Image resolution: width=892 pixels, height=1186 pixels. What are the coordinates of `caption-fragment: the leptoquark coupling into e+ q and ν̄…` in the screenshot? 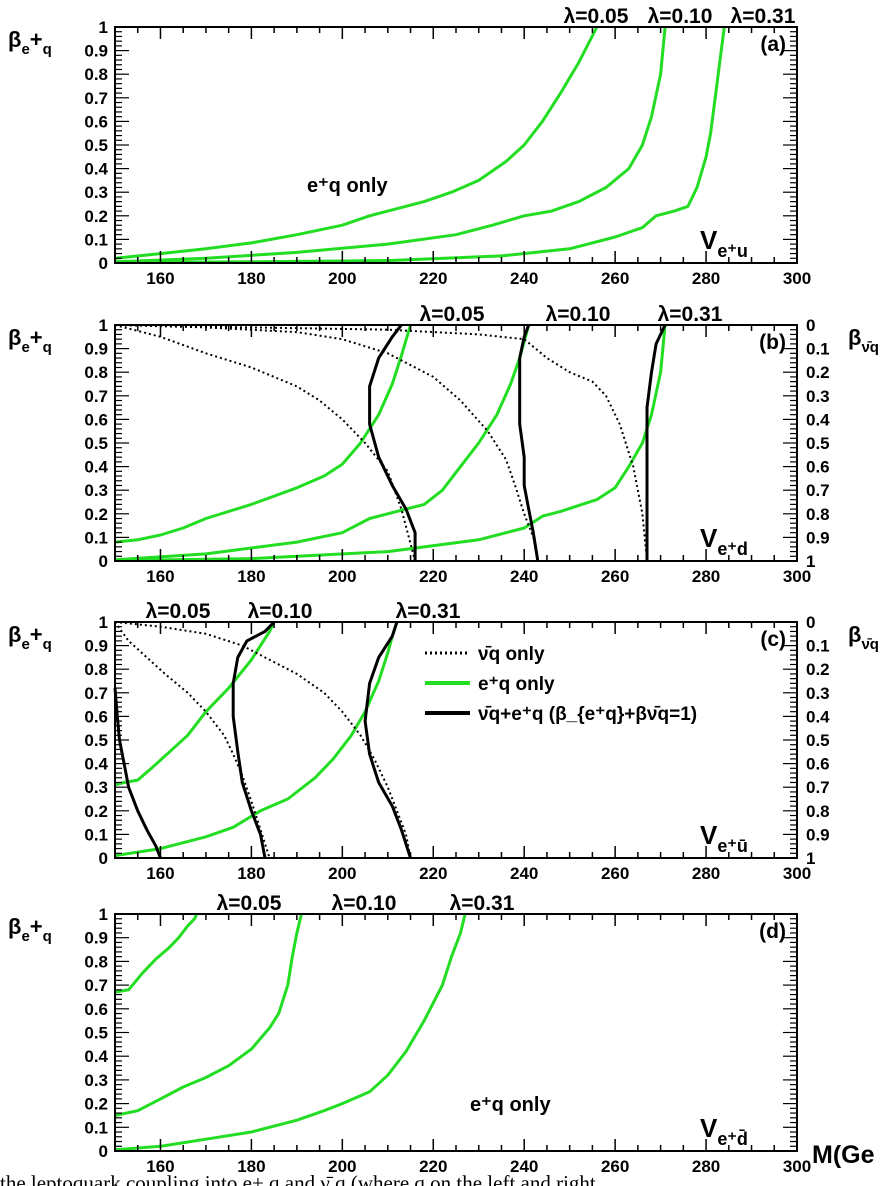 It's located at (298, 1178).